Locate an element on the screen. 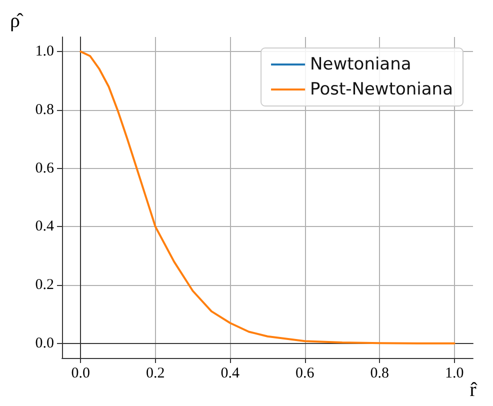  x-axis-title: r̂ is located at coordinates (474, 390).